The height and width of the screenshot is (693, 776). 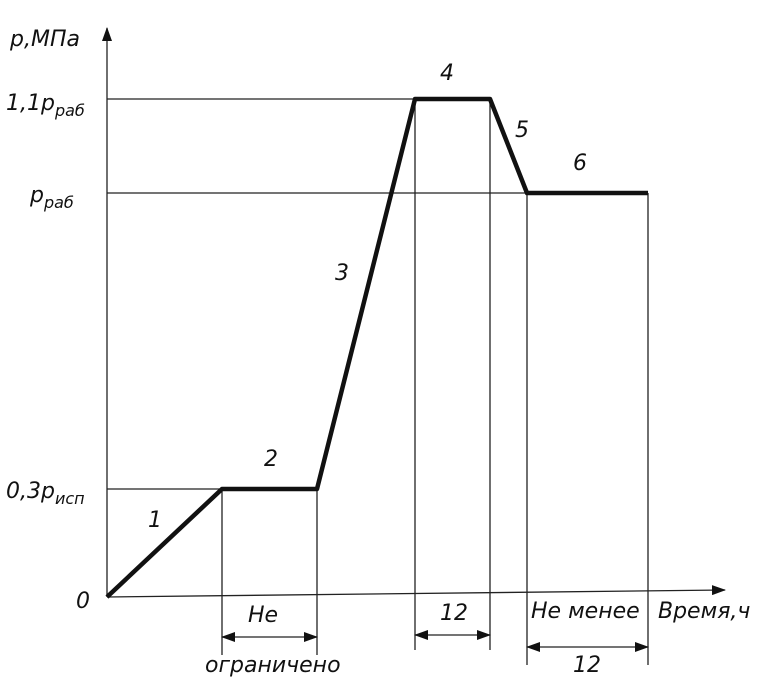 What do you see at coordinates (263, 615) in the screenshot?
I see `interval-label: Не` at bounding box center [263, 615].